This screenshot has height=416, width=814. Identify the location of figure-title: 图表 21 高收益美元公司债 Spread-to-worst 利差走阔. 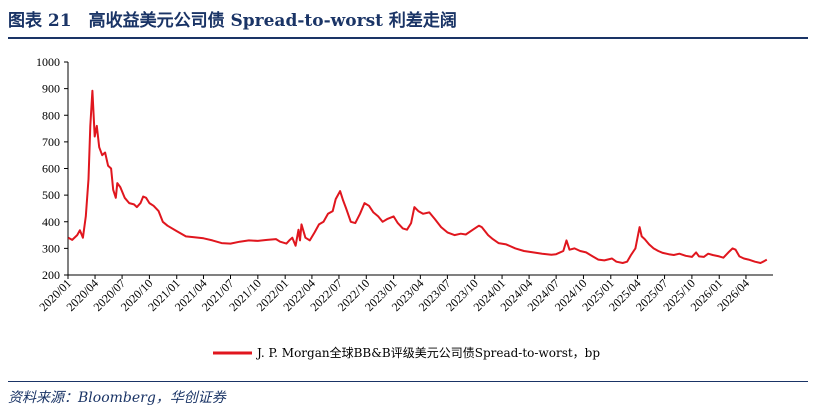
(232, 21).